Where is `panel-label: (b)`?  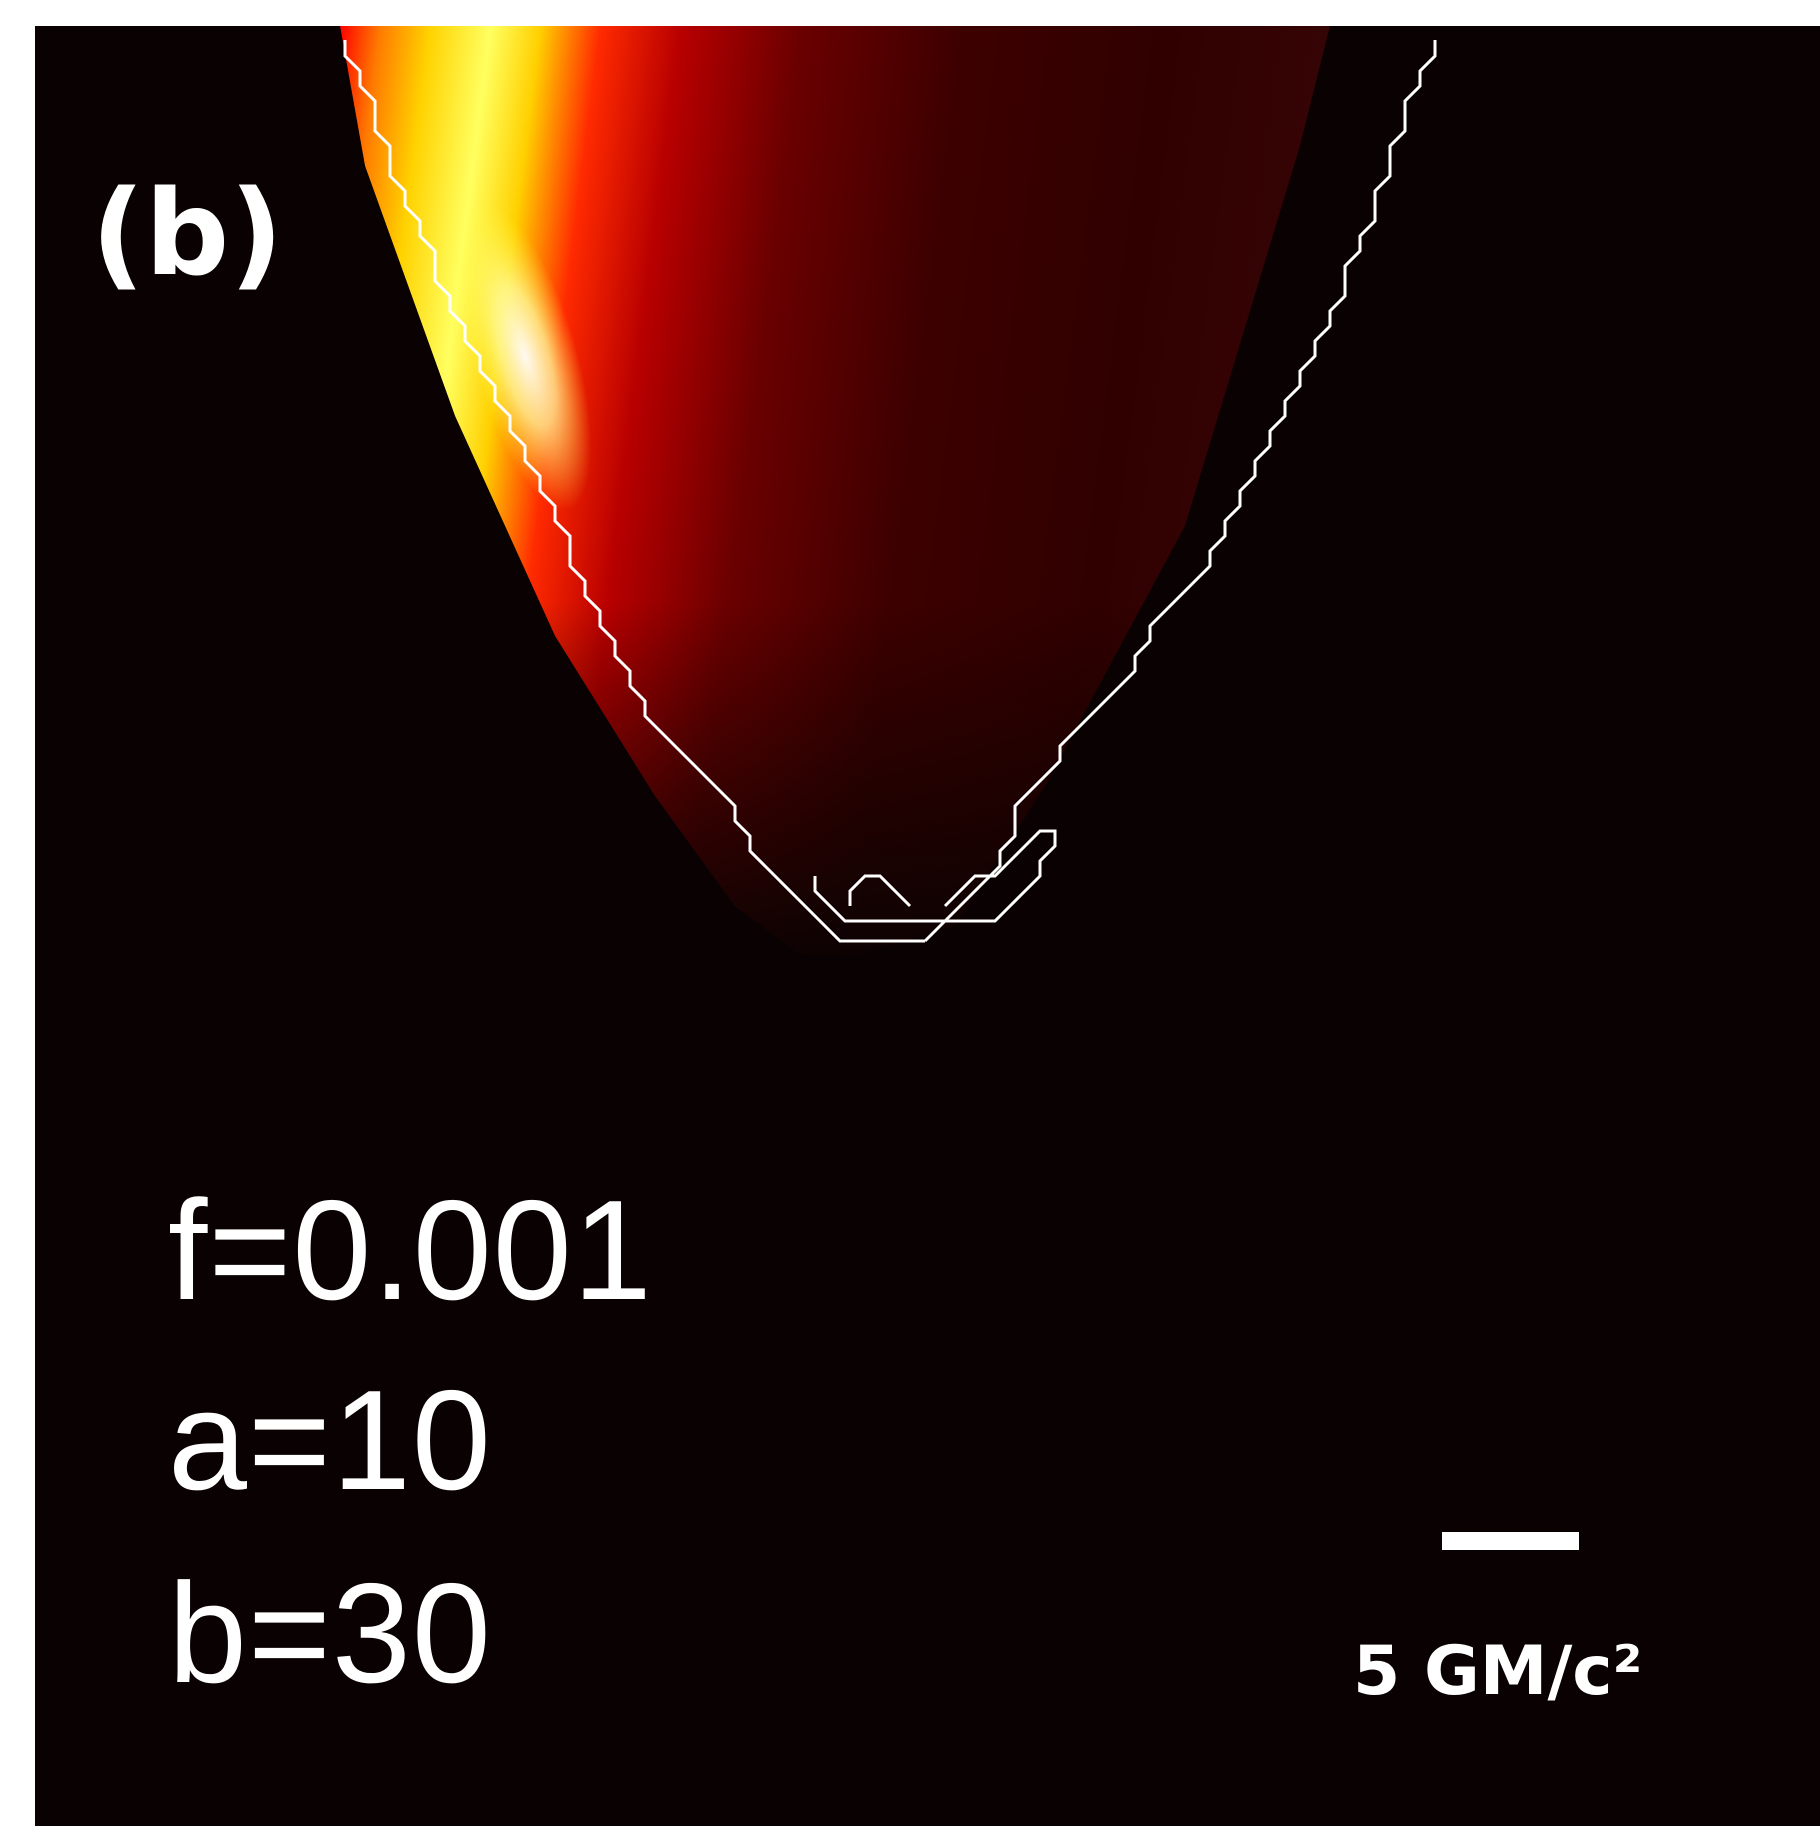
panel-label: (b) is located at coordinates (187, 233).